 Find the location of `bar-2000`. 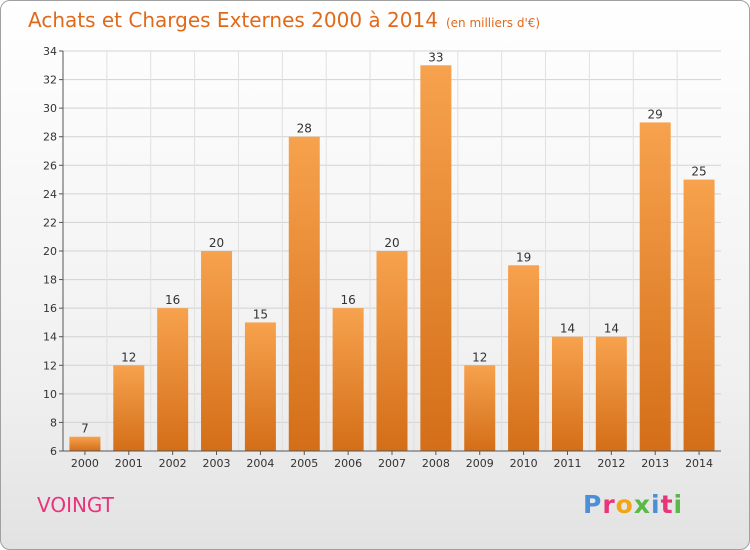

bar-2000 is located at coordinates (85, 443).